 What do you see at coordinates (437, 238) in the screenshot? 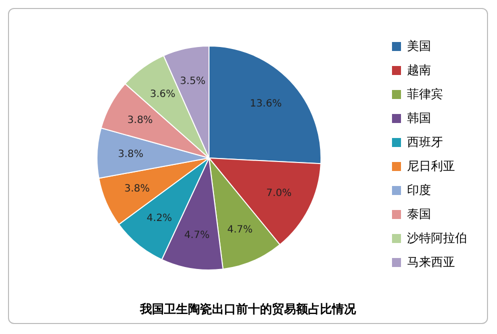
I see `legend-label: 沙特阿拉伯` at bounding box center [437, 238].